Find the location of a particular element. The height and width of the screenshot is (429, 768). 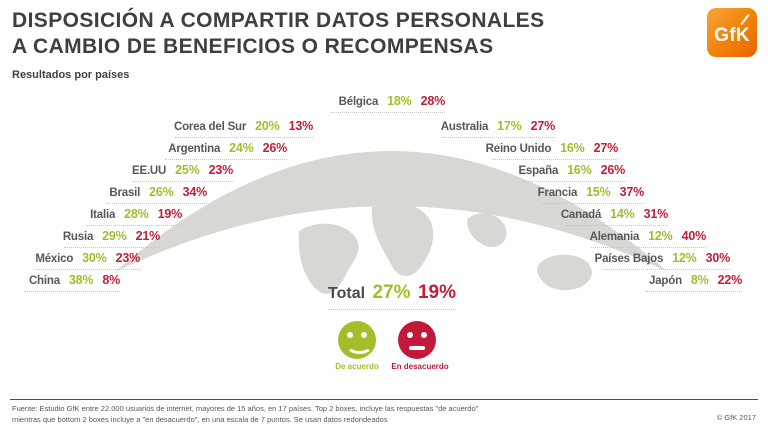

disagree-value: 22% is located at coordinates (730, 280).